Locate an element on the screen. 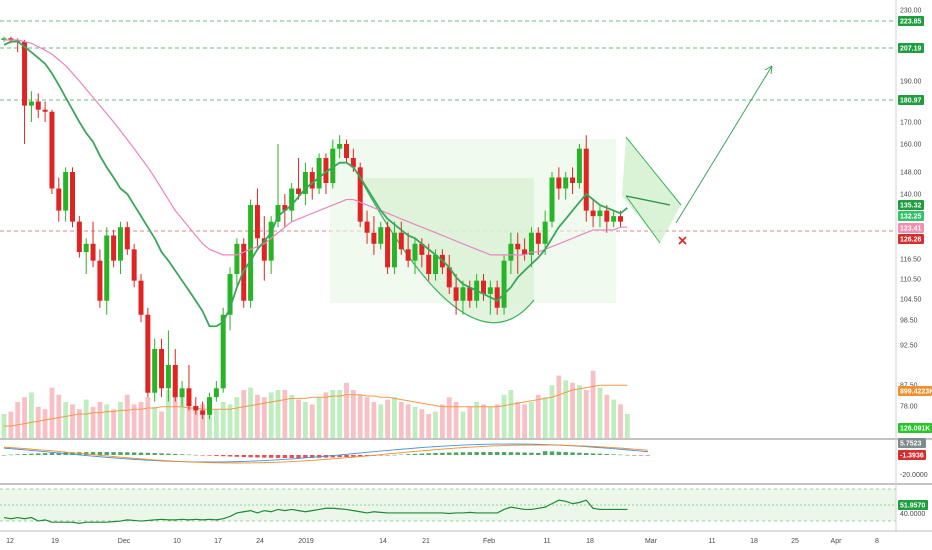 The width and height of the screenshot is (932, 550). macd-badge is located at coordinates (912, 455).